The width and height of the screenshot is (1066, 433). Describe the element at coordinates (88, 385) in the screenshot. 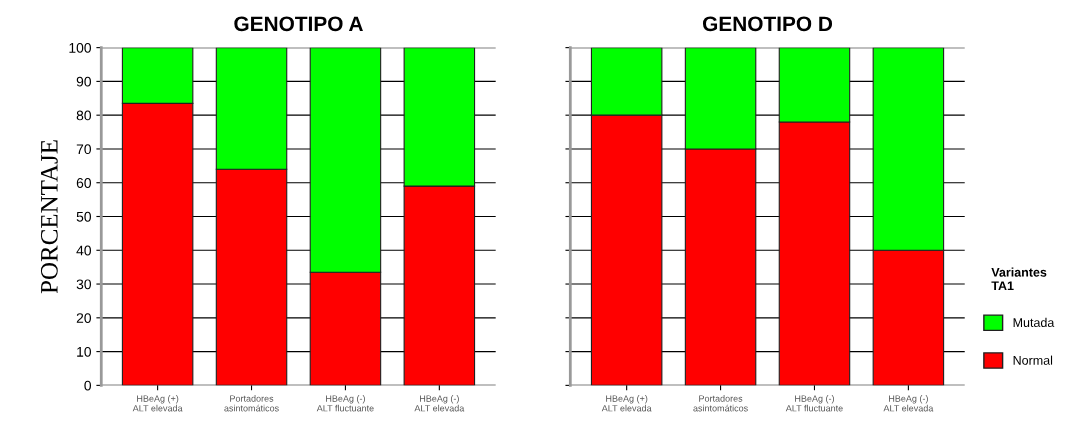

I see `y-tick-label: 0` at that location.